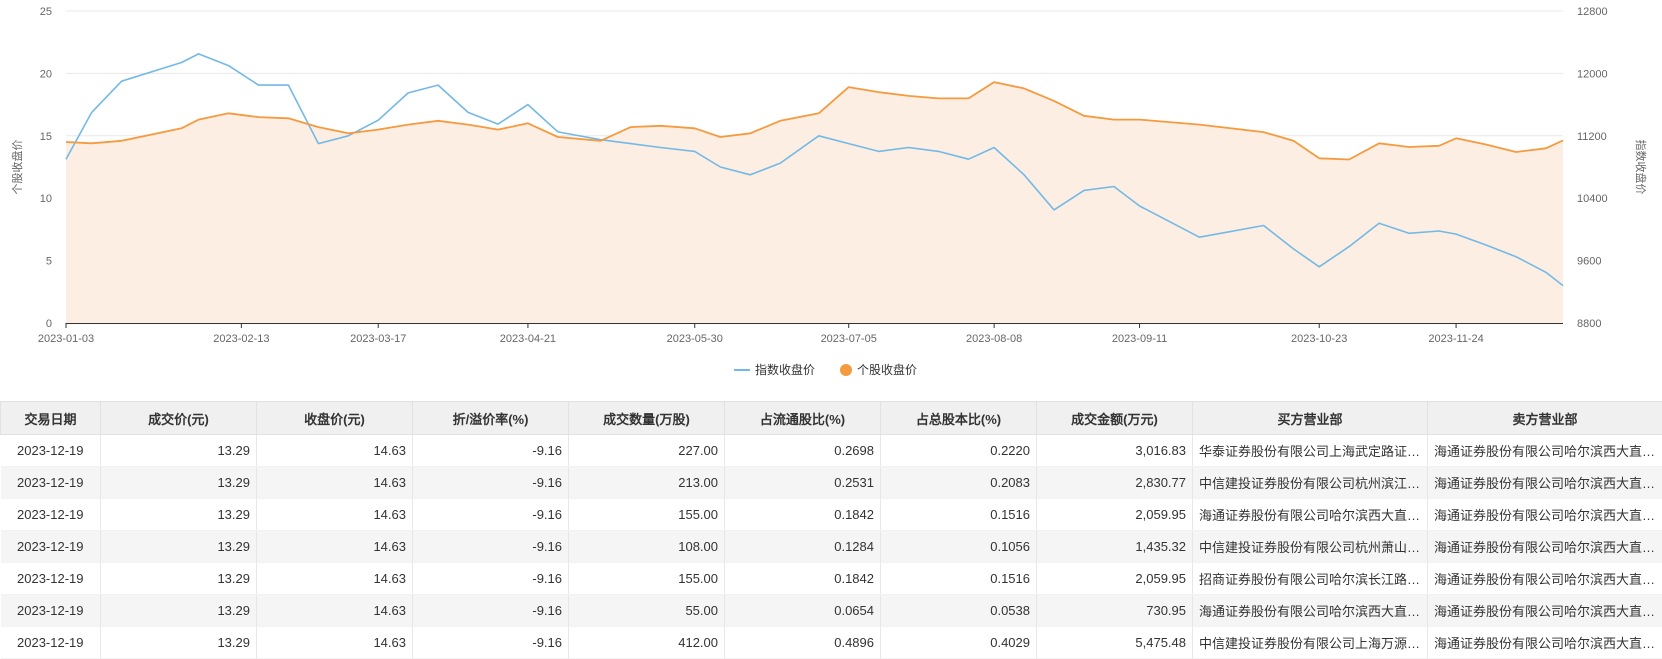 This screenshot has width=1662, height=659. I want to click on x-tick-label: 2023-05-30, so click(695, 339).